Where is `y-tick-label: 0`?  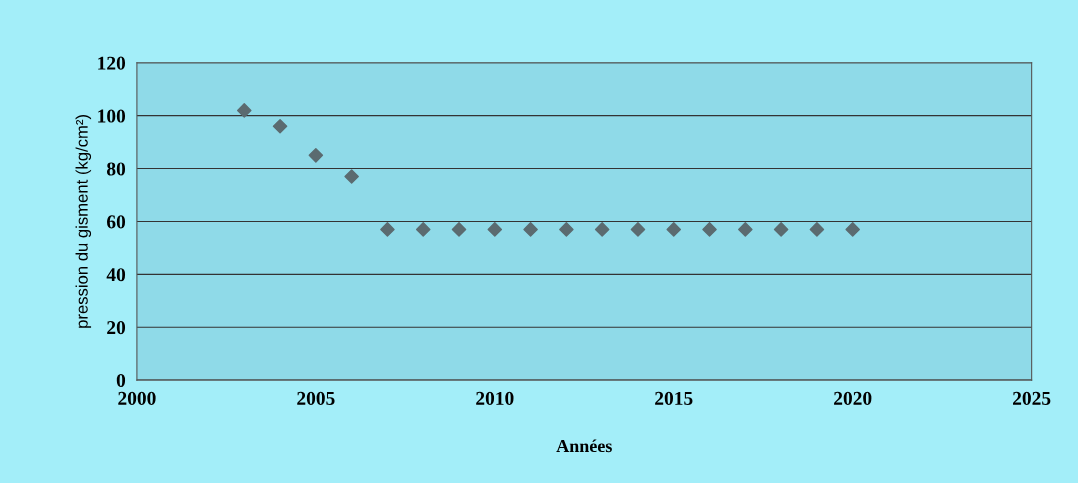 y-tick-label: 0 is located at coordinates (121, 380).